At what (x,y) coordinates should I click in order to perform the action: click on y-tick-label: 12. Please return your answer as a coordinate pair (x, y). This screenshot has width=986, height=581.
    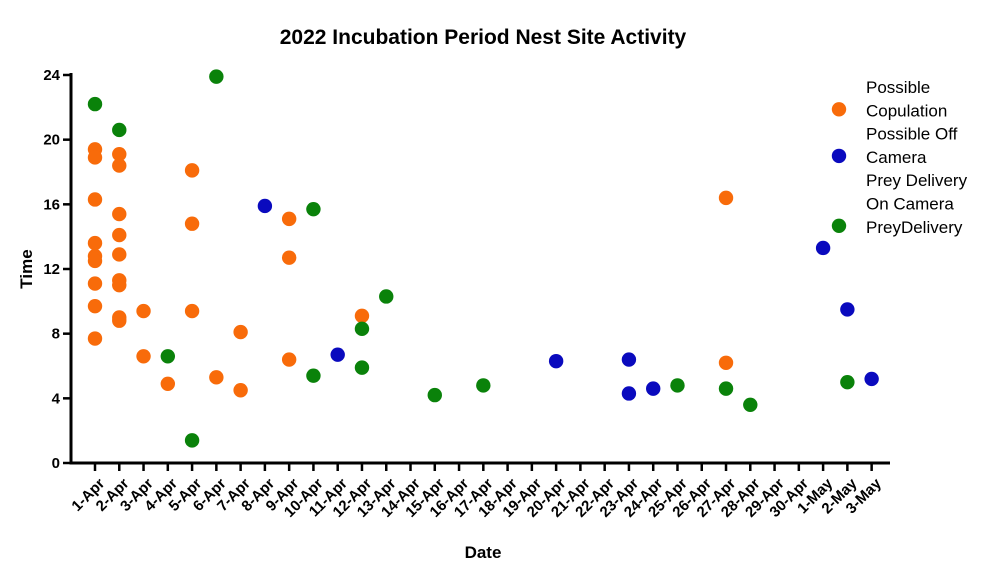
    Looking at the image, I should click on (51, 269).